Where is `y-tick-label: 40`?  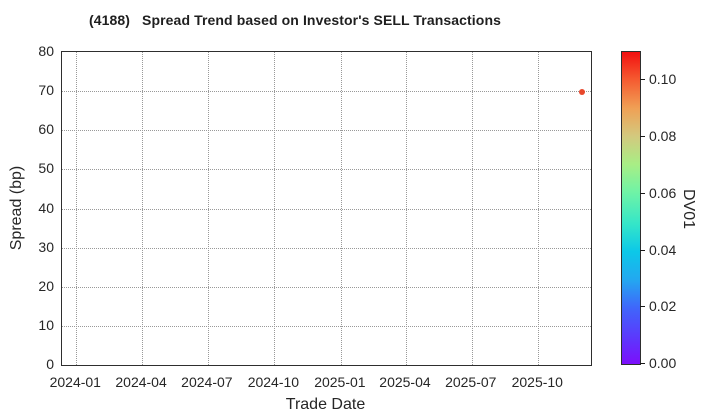
y-tick-label: 40 is located at coordinates (46, 207).